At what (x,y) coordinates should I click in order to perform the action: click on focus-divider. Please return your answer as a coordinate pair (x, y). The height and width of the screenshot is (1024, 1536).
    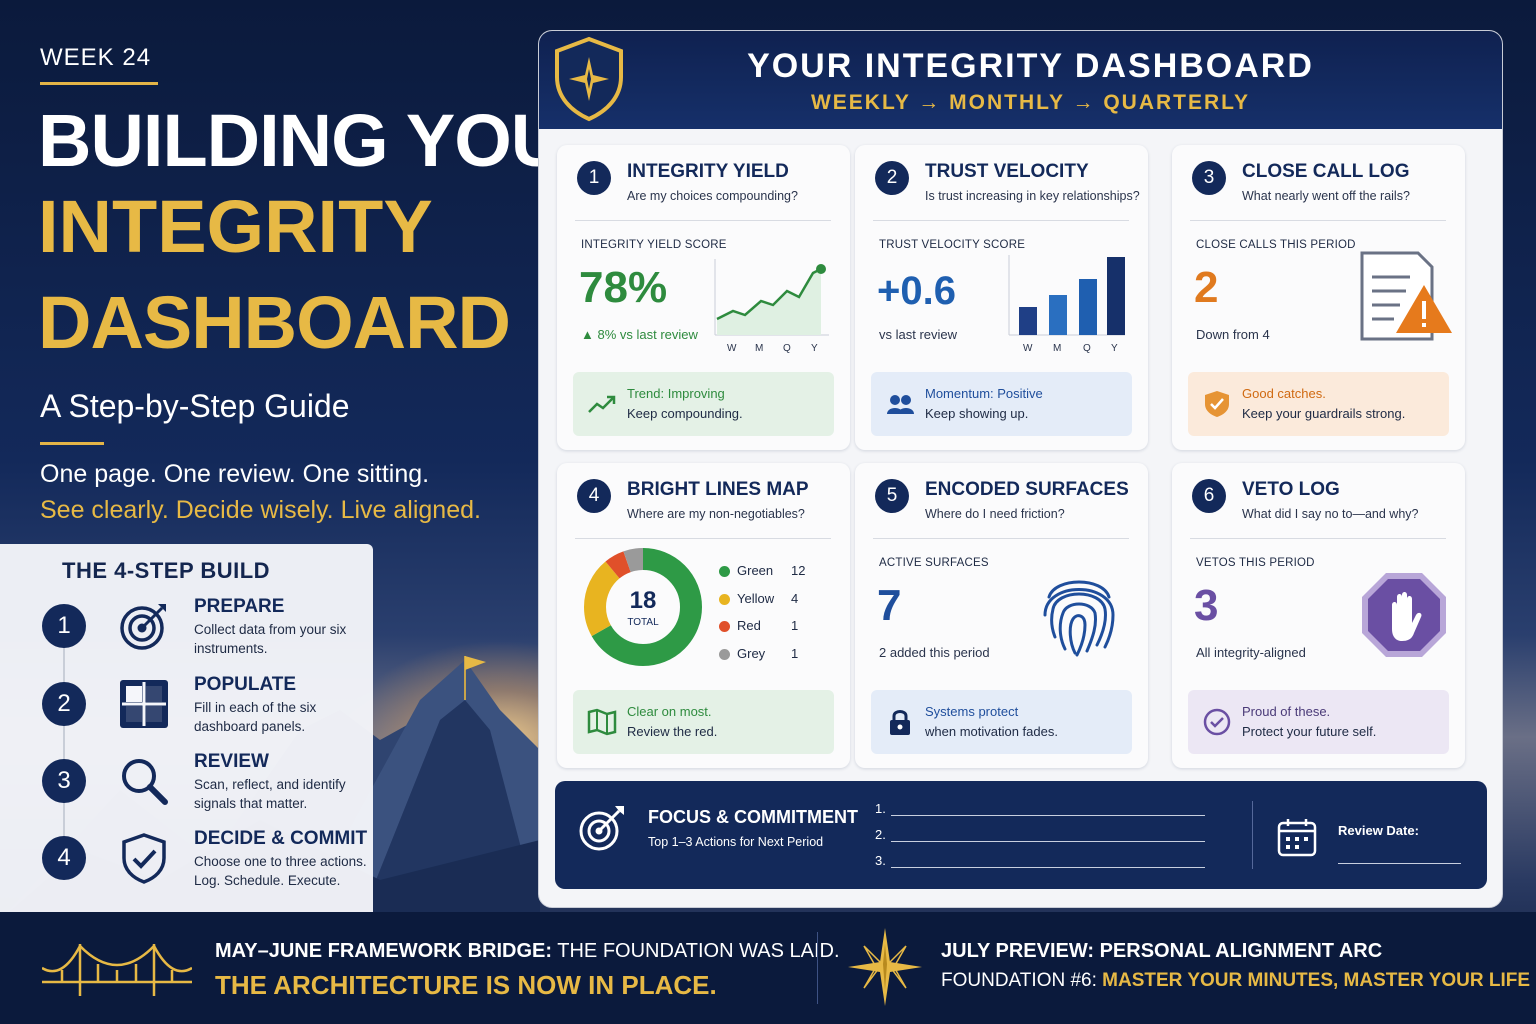
    Looking at the image, I should click on (1252, 835).